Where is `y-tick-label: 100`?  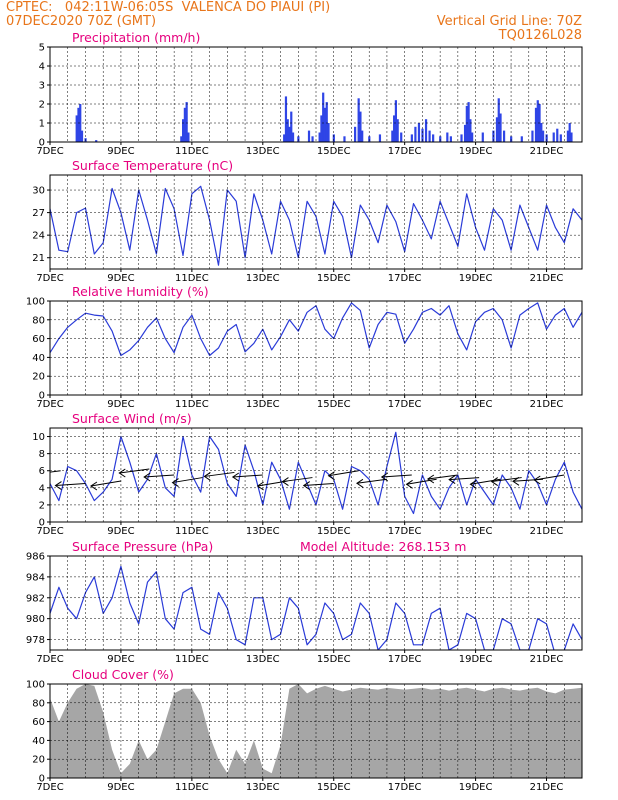
y-tick-label: 100 is located at coordinates (35, 302).